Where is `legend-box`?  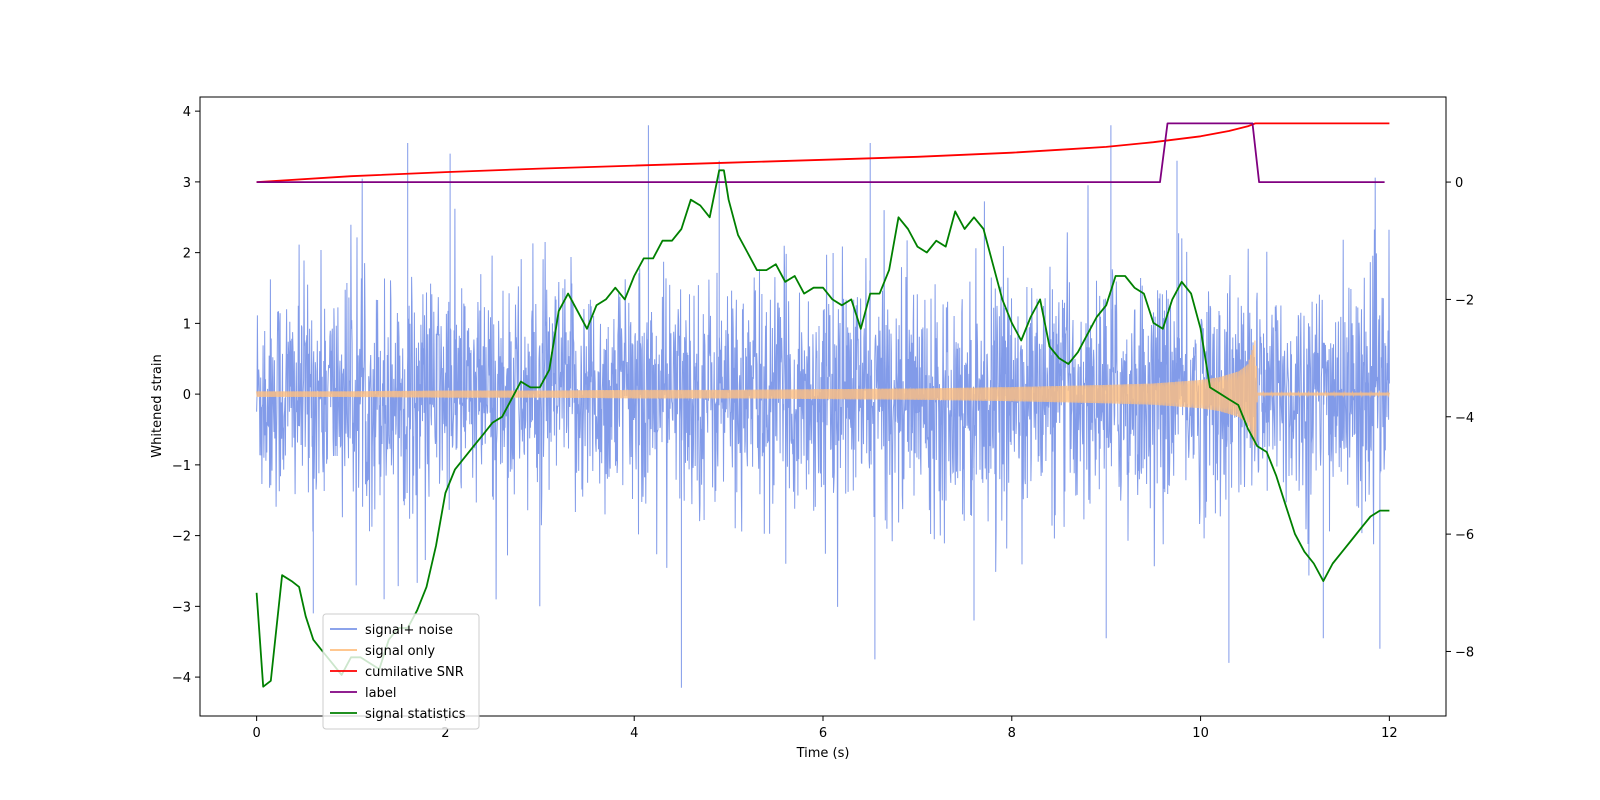
legend-box is located at coordinates (401, 671).